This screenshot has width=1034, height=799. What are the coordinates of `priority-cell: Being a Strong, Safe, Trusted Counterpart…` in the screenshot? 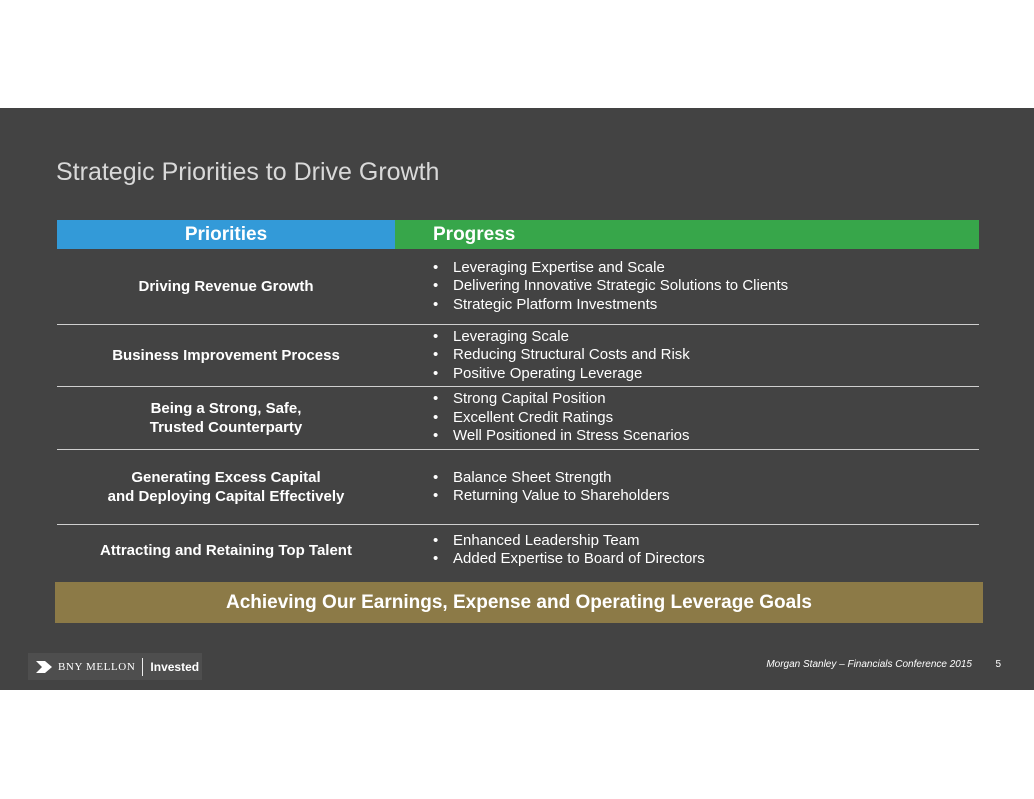 It's located at (226, 418).